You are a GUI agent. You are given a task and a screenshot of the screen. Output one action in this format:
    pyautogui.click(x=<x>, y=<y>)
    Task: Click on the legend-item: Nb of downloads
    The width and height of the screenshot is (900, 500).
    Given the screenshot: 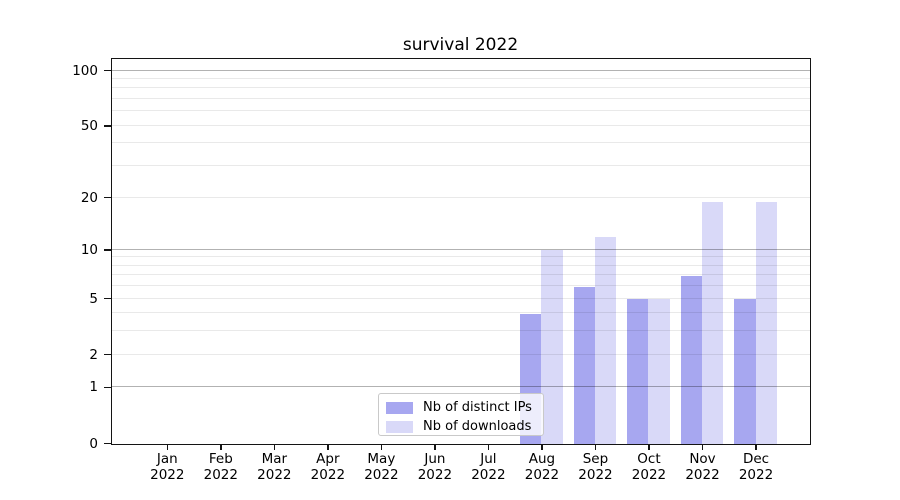 What is the action you would take?
    pyautogui.click(x=464, y=427)
    